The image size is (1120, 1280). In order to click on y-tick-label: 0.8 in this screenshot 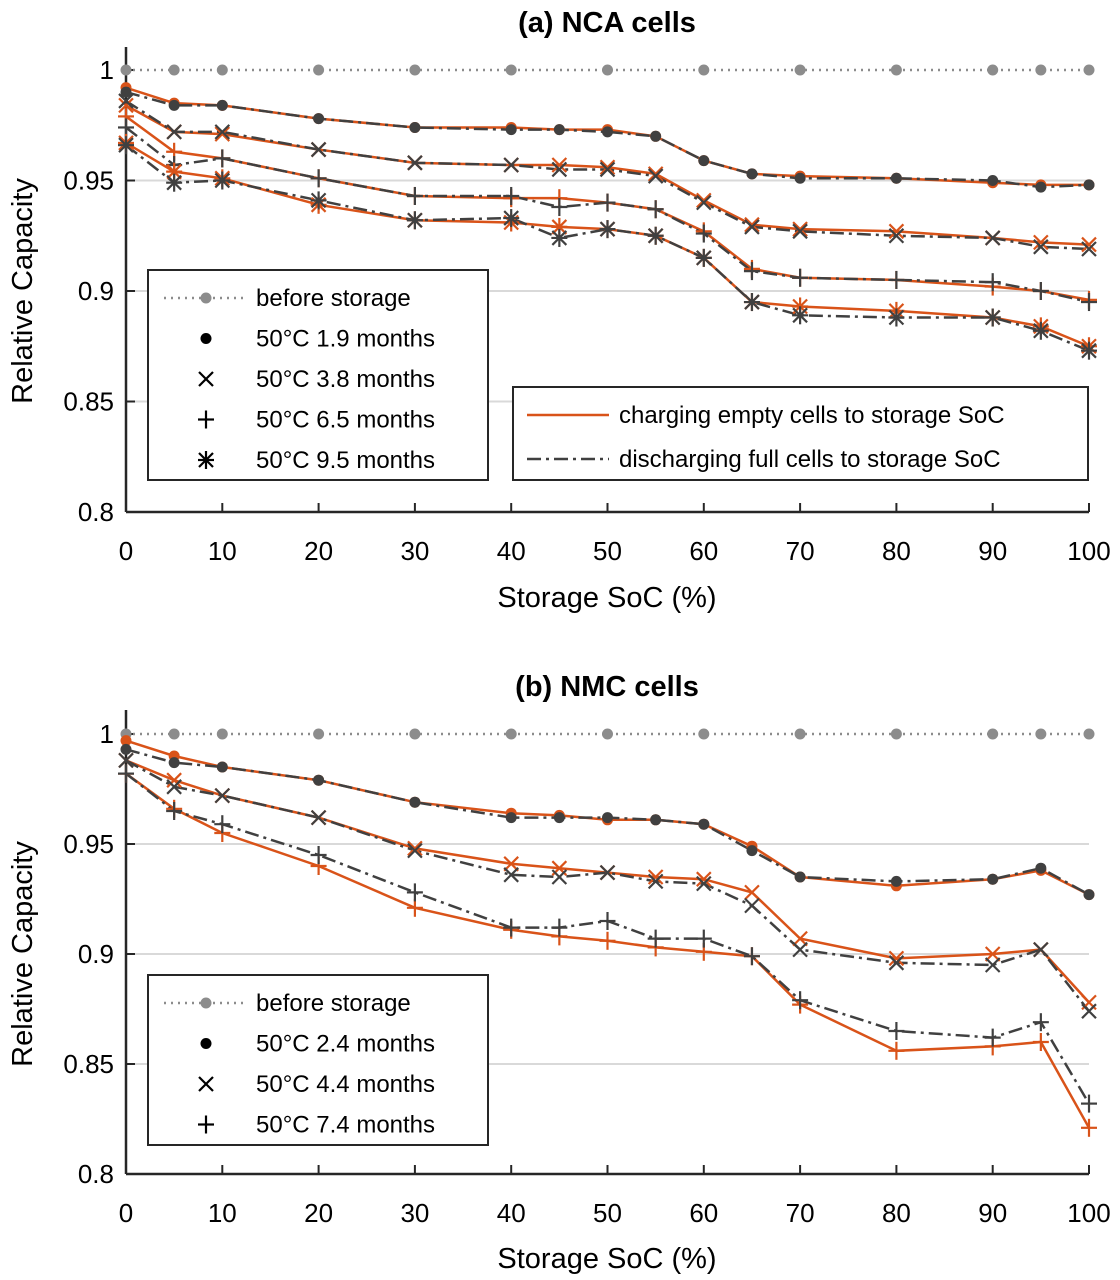, I will do `click(96, 512)`.